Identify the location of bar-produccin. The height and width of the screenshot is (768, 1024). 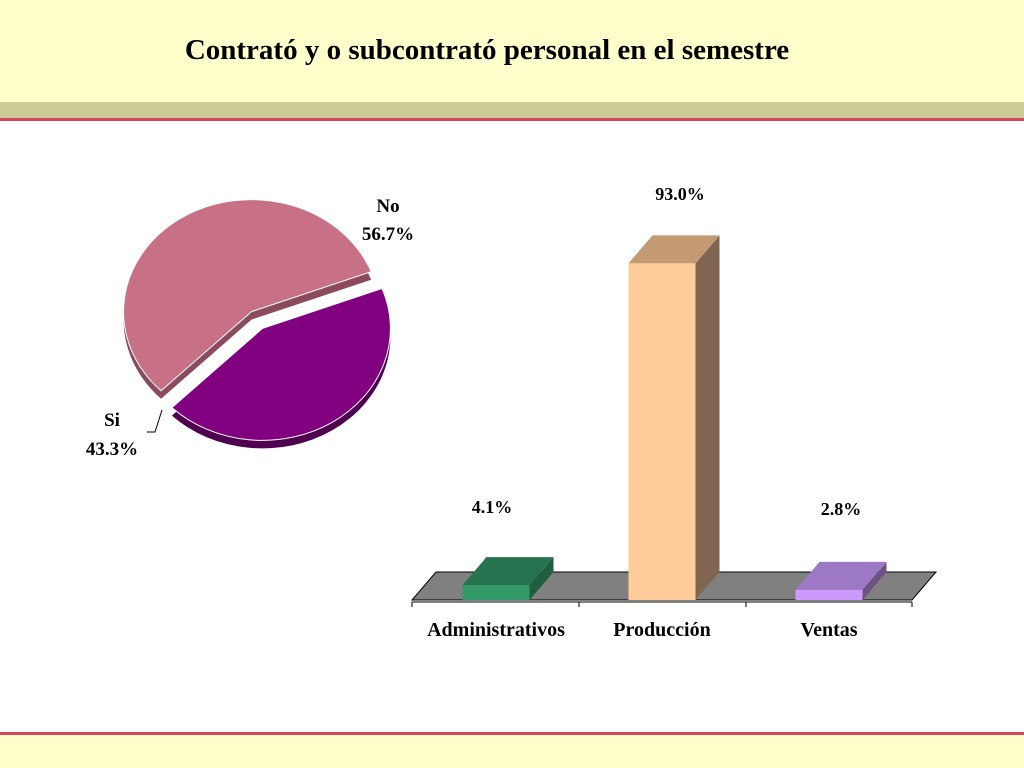
(662, 431).